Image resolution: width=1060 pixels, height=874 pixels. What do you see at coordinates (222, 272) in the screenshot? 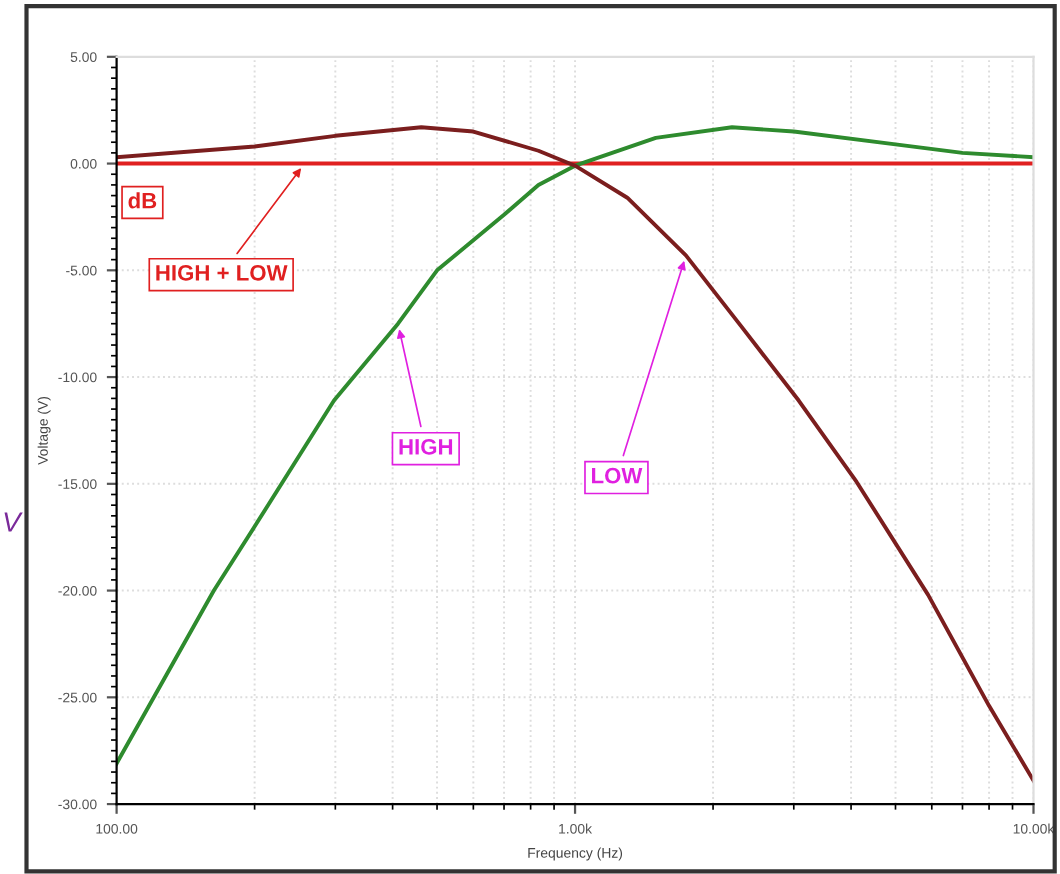
I see `annotation: HIGH + LOW` at bounding box center [222, 272].